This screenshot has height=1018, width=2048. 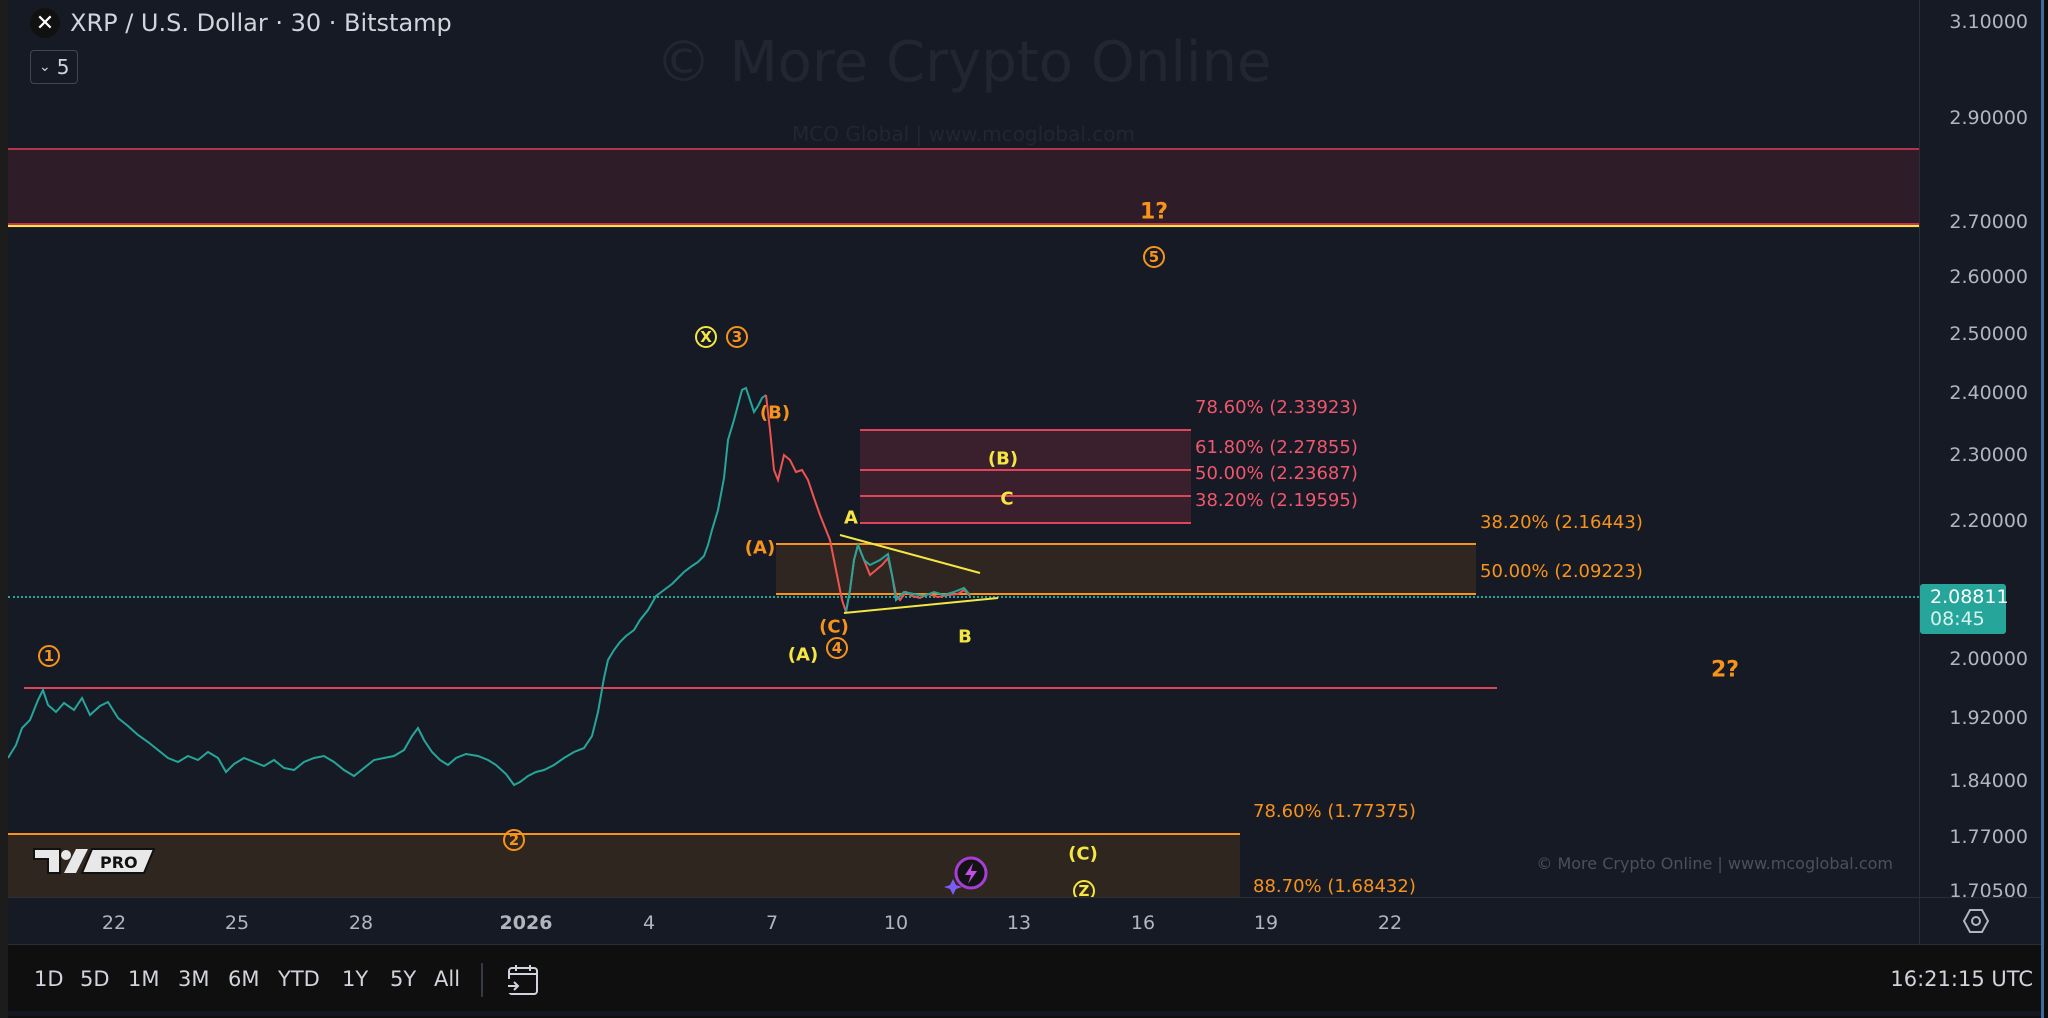 What do you see at coordinates (1154, 257) in the screenshot?
I see `wave-5-label: 5` at bounding box center [1154, 257].